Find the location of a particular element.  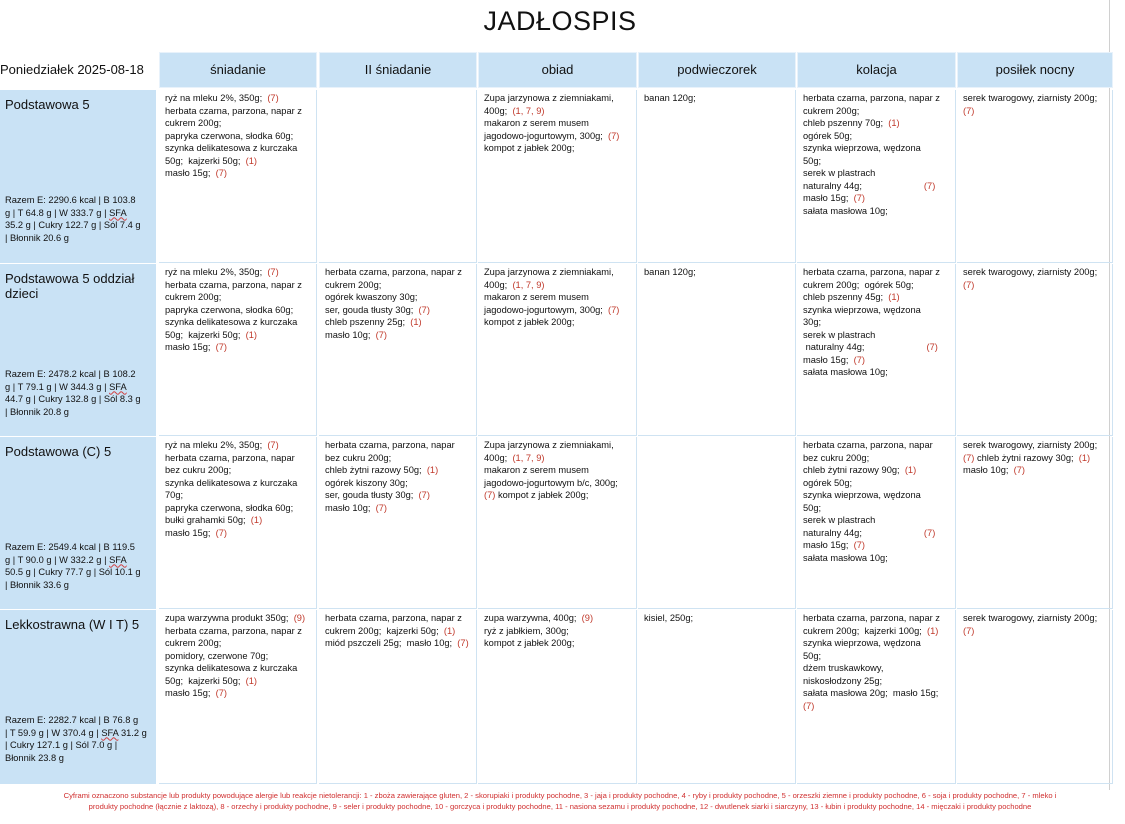

meal-item-line: sałata masłowa 20g; masło 15g; is located at coordinates (877, 693).